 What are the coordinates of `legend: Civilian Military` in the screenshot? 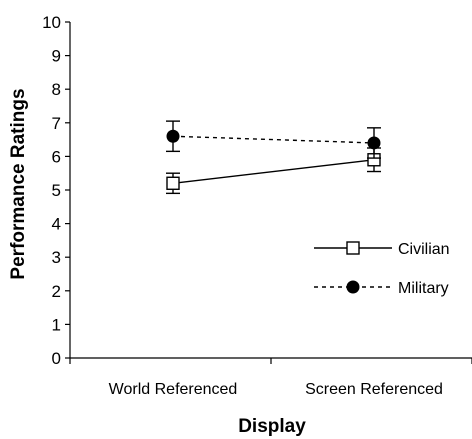 It's located at (382, 269).